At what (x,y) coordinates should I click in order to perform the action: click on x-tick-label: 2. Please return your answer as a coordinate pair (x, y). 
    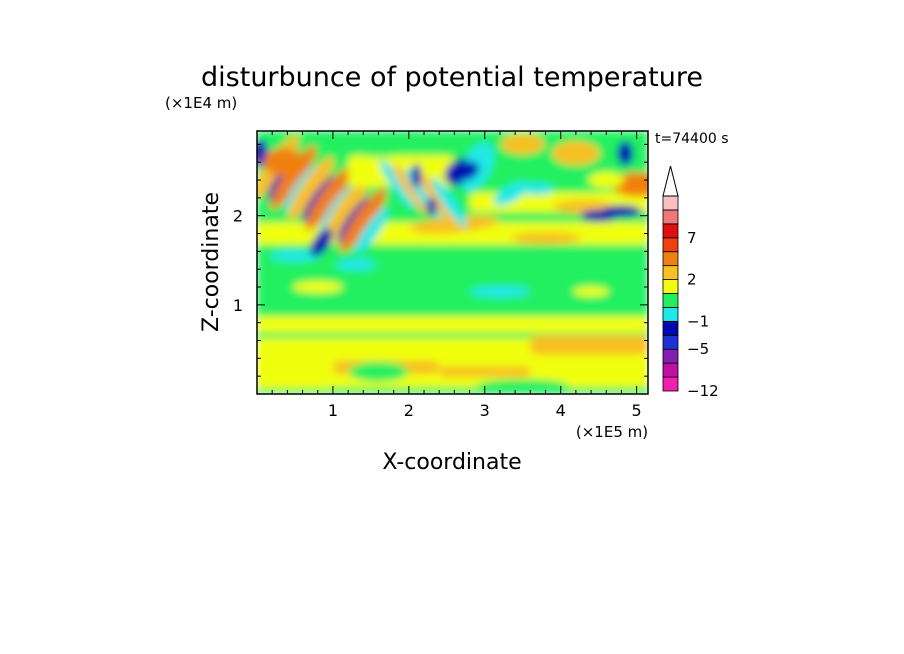
    Looking at the image, I should click on (409, 410).